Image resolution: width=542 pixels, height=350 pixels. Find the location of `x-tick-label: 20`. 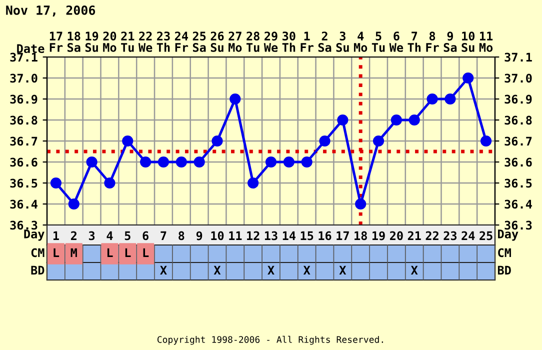

x-tick-label: 20 is located at coordinates (396, 235).